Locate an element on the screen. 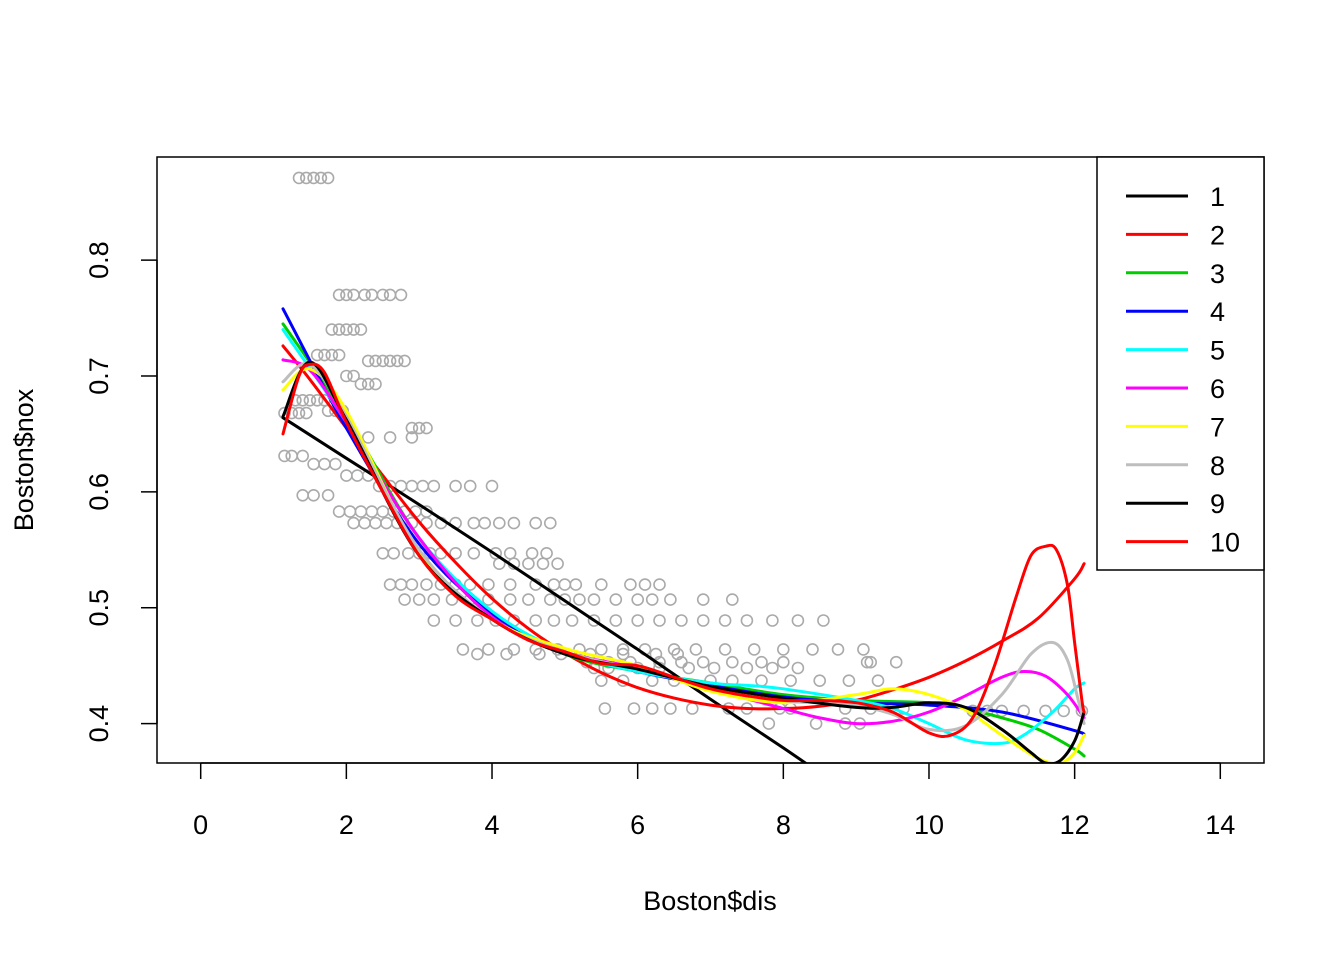  y-axis: 0.4 0.5 0.6 0.7 0.8 is located at coordinates (121, 491).